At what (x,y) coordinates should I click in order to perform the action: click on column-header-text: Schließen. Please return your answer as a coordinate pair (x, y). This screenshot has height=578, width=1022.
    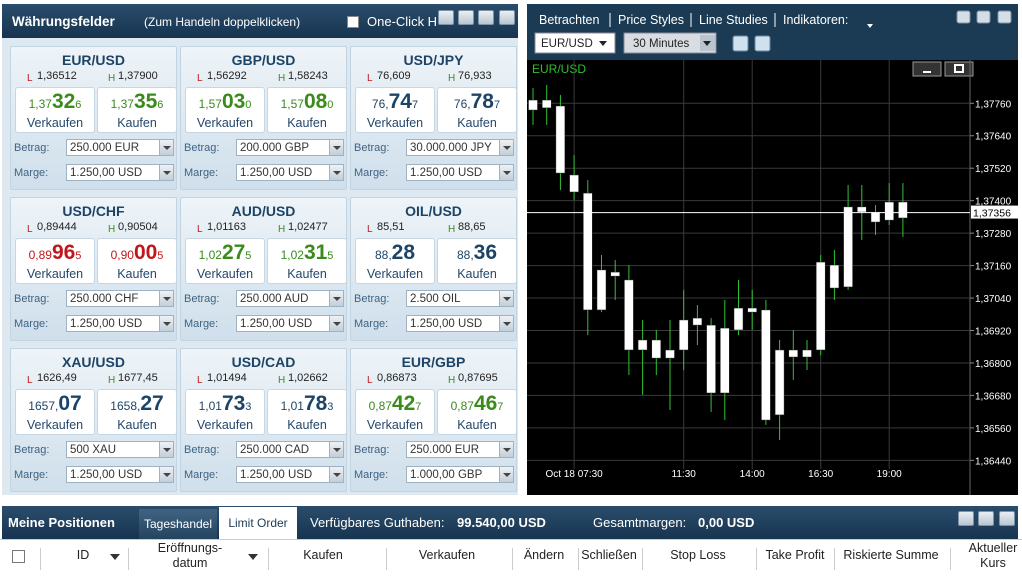
    Looking at the image, I should click on (609, 555).